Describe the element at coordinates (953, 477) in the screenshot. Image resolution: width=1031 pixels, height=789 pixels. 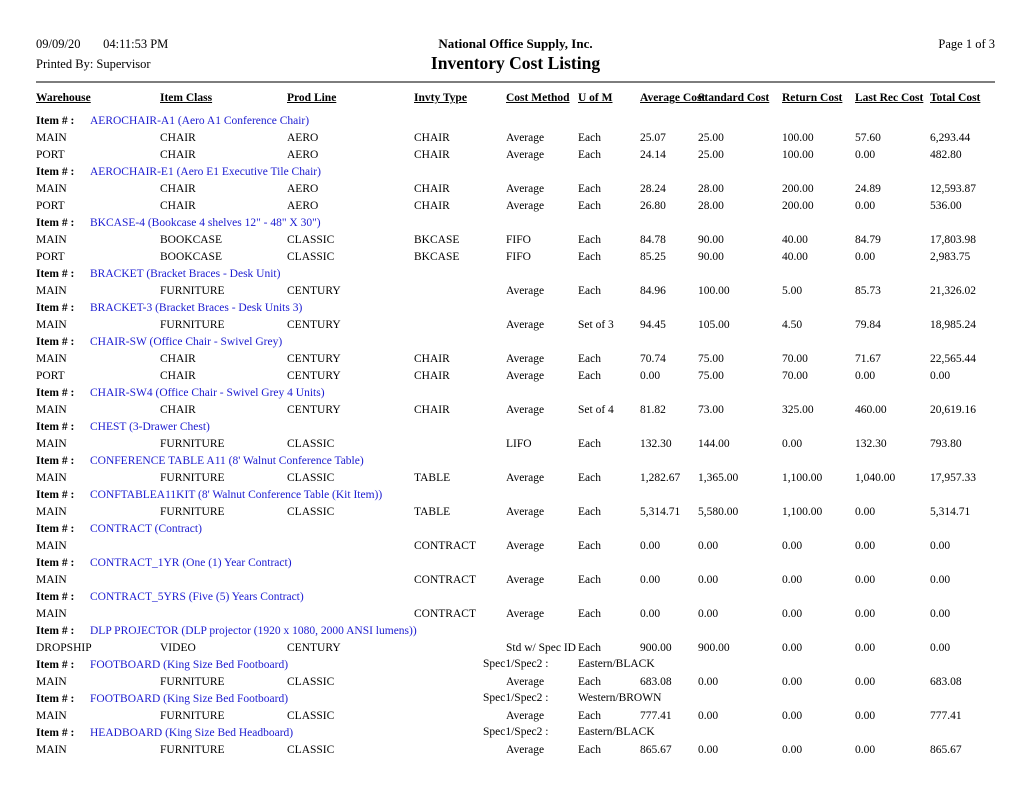
I see `cell-total-cost: 17,957.33` at that location.